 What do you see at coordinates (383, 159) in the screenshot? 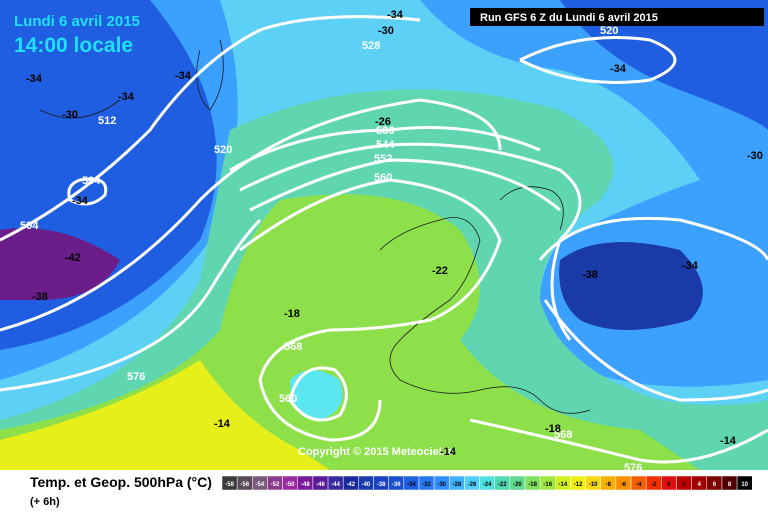
I see `geopotential-label: 552` at bounding box center [383, 159].